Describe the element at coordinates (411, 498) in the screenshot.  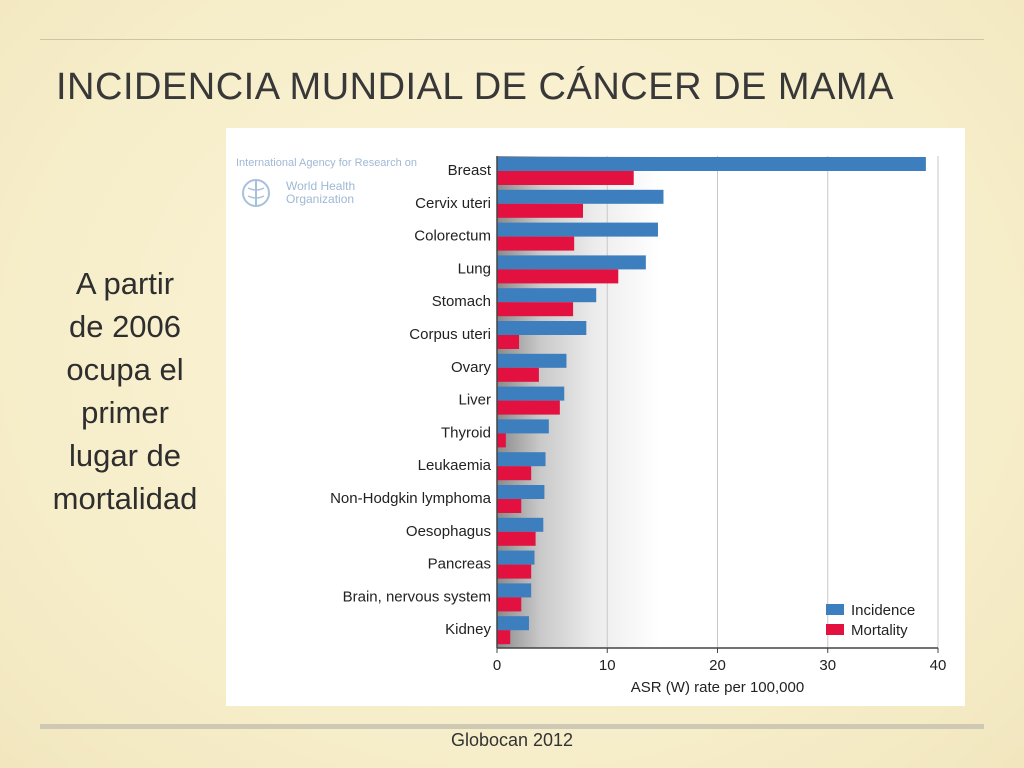
I see `category-label: Non-Hodgkin lymphoma` at that location.